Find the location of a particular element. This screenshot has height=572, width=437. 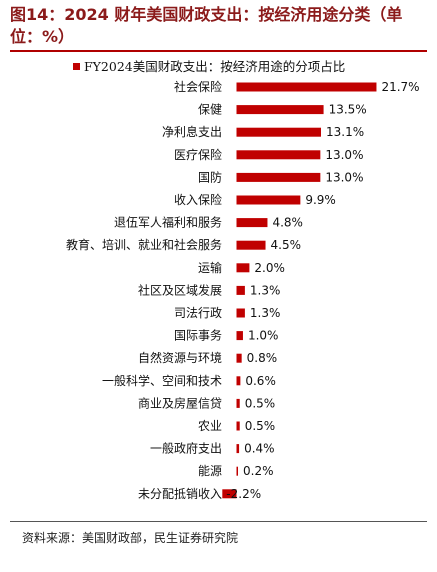

category-label: 商业及房屋信贷 is located at coordinates (180, 402).